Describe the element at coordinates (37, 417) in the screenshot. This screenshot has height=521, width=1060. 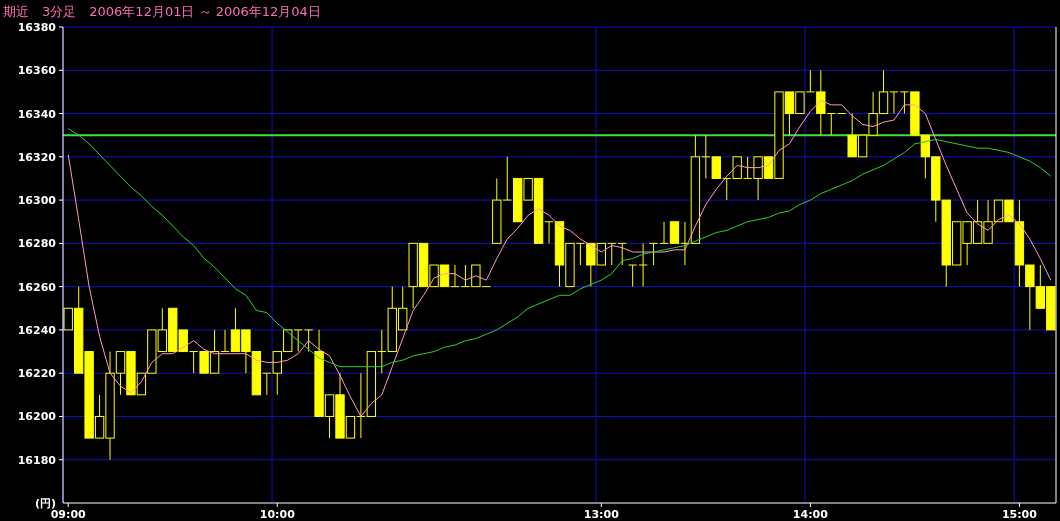
I see `y-tick-label: 16200` at that location.